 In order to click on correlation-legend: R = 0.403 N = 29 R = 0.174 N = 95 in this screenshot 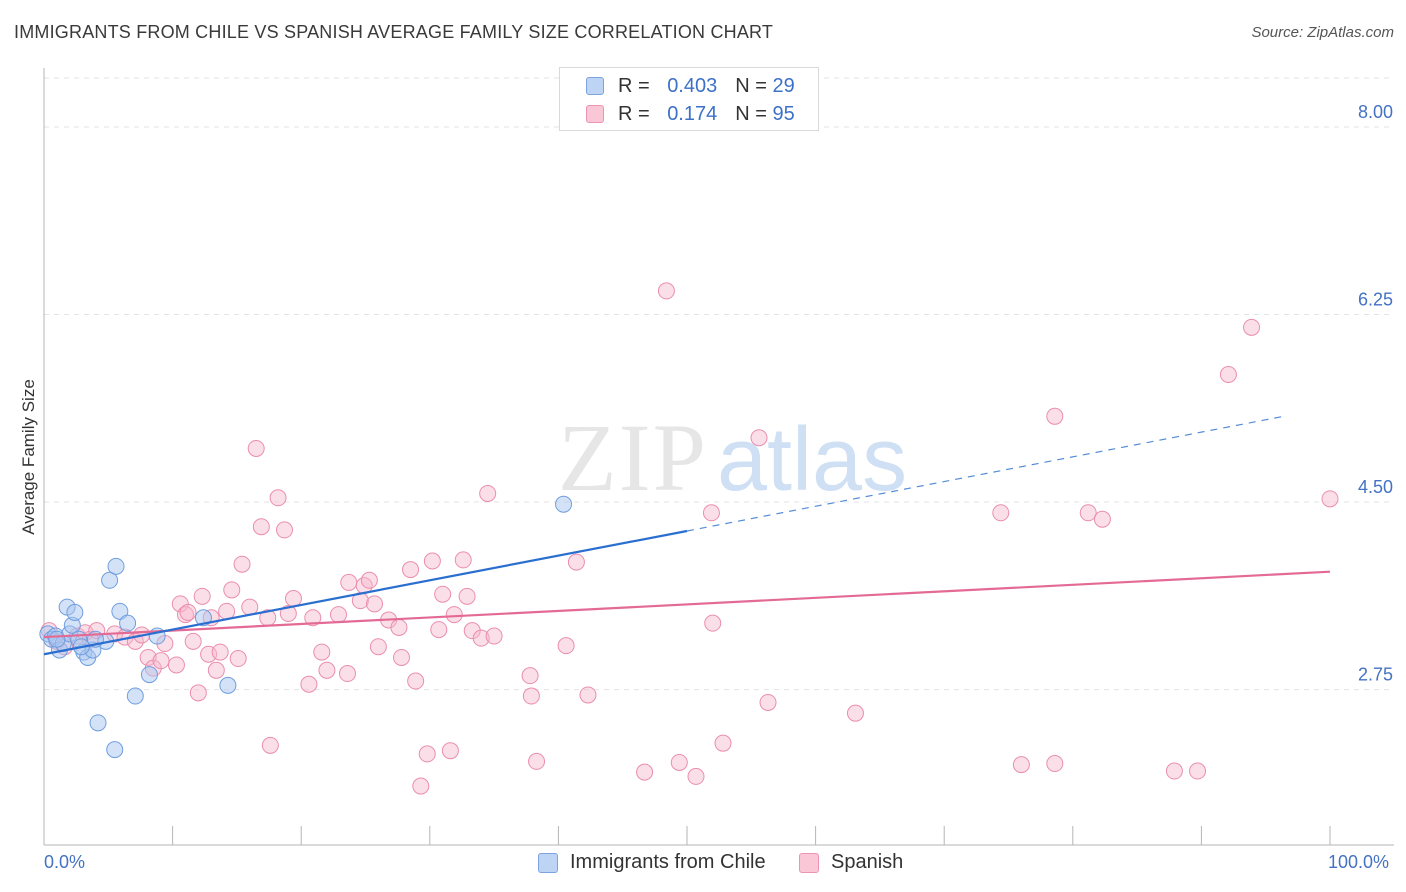, I will do `click(689, 99)`.